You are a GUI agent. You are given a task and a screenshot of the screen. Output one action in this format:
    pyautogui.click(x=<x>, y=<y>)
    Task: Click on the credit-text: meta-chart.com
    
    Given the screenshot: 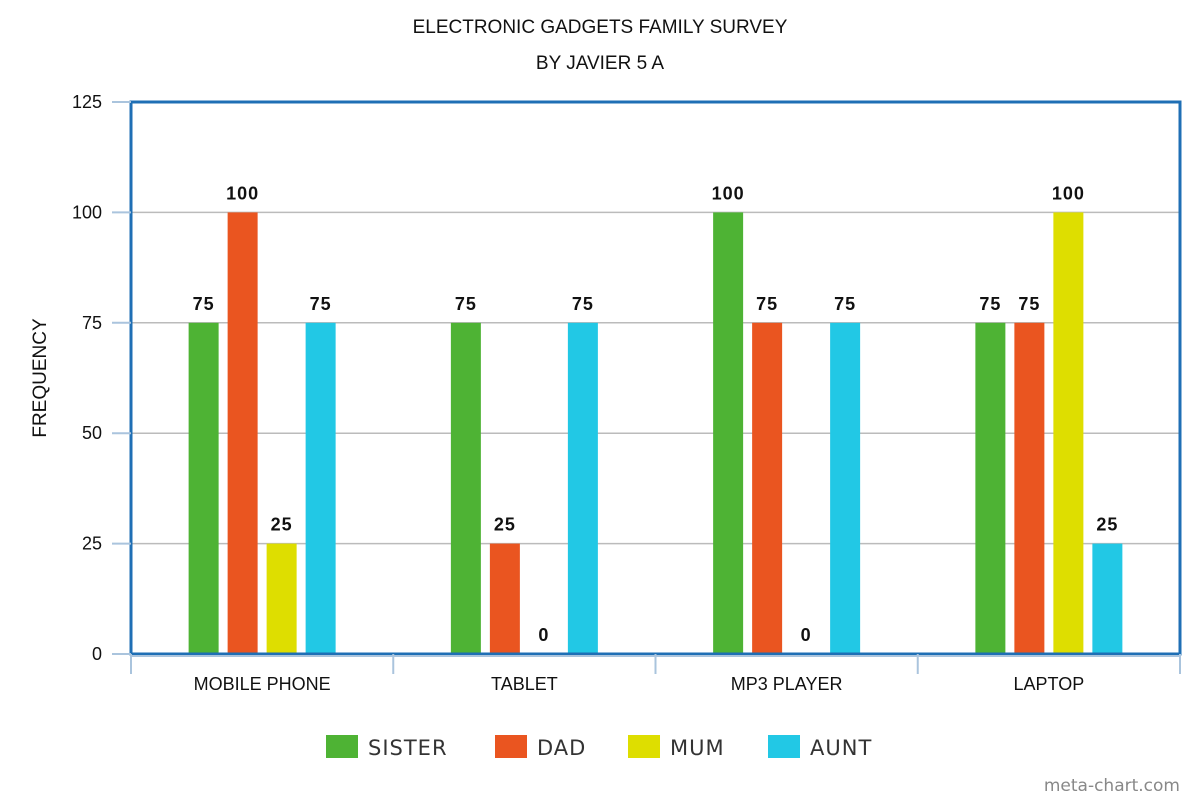 What is the action you would take?
    pyautogui.click(x=1112, y=786)
    